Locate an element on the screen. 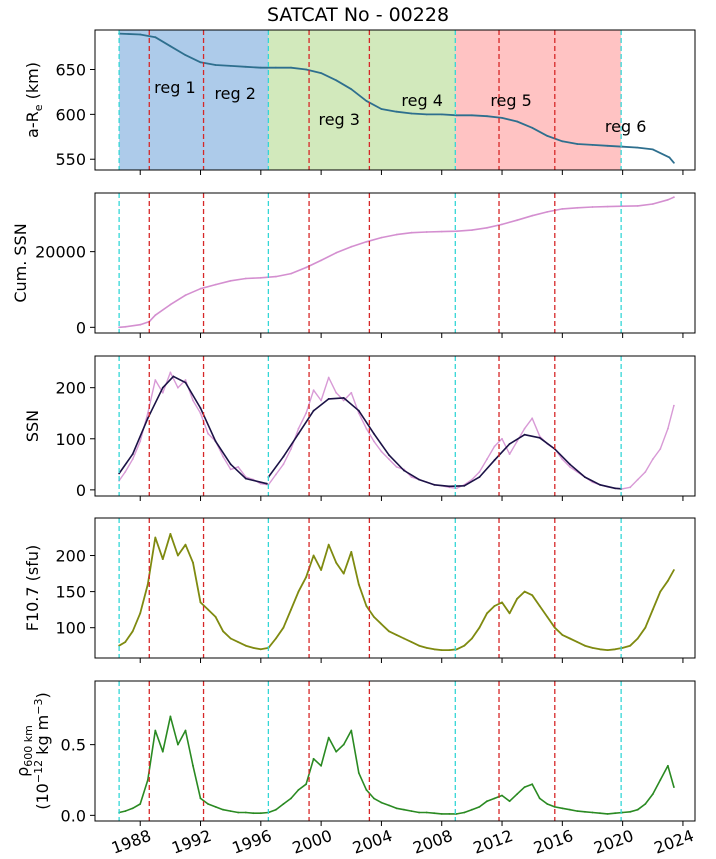 The width and height of the screenshot is (716, 859). y-tick-label: 550 is located at coordinates (70, 159).